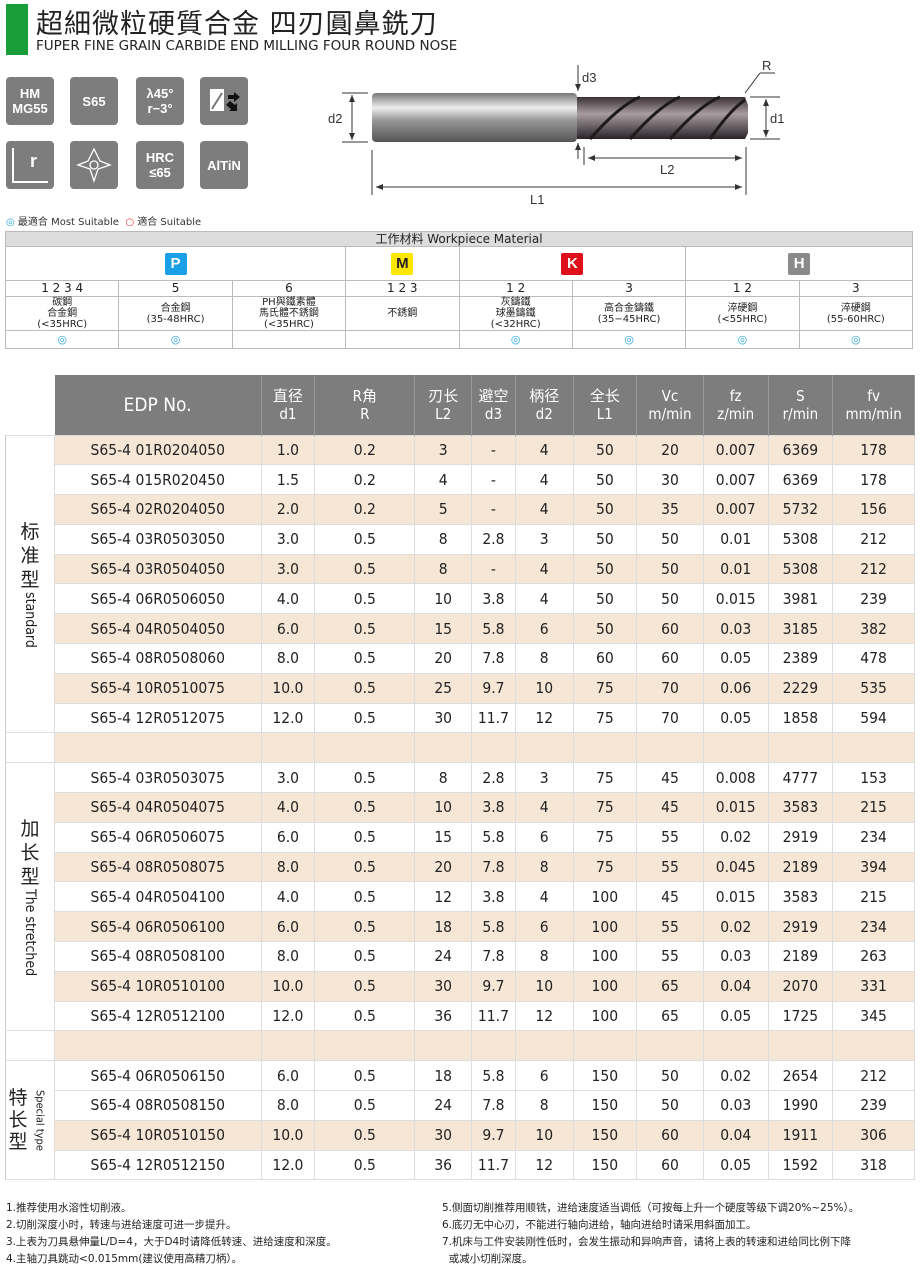 The width and height of the screenshot is (920, 1277). I want to click on cell: 70, so click(670, 718).